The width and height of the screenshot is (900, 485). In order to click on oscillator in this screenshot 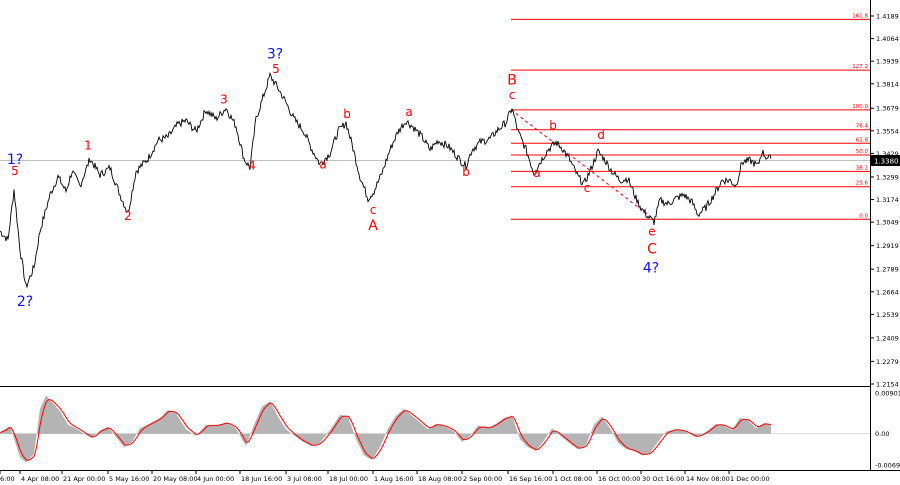, I will do `click(435, 429)`.